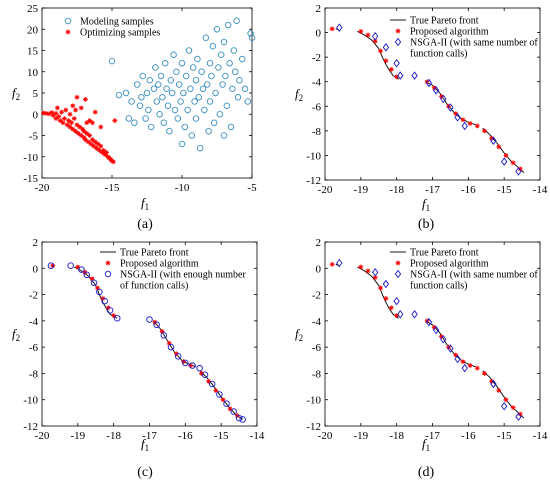 The height and width of the screenshot is (487, 550). I want to click on y-tick-label: 25, so click(33, 9).